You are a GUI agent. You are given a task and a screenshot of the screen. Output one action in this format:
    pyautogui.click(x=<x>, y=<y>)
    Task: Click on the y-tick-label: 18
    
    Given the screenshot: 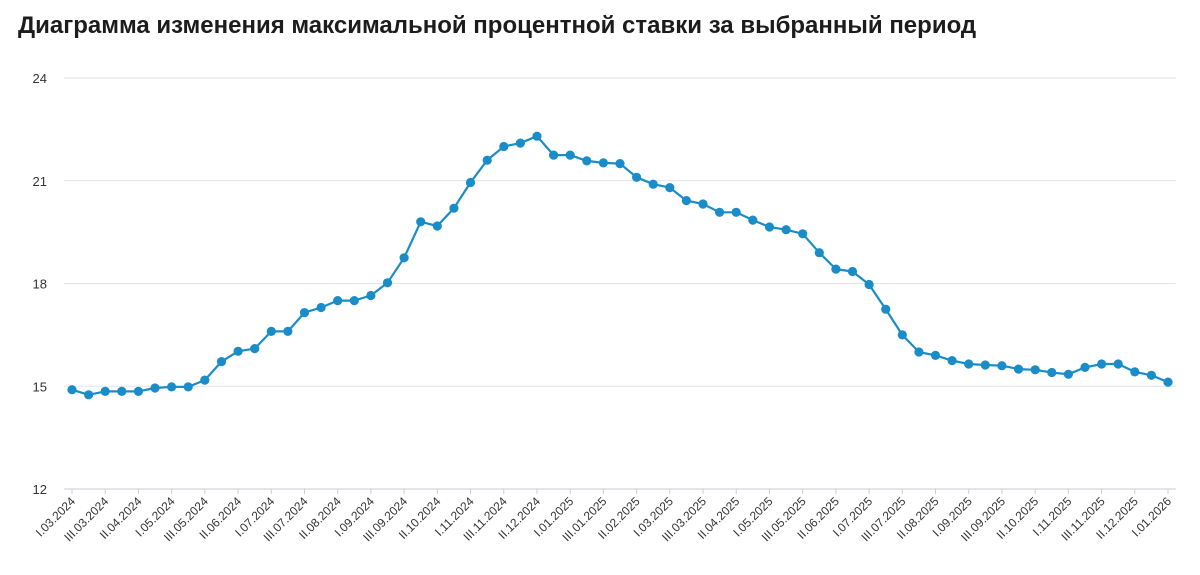 What is the action you would take?
    pyautogui.click(x=40, y=284)
    